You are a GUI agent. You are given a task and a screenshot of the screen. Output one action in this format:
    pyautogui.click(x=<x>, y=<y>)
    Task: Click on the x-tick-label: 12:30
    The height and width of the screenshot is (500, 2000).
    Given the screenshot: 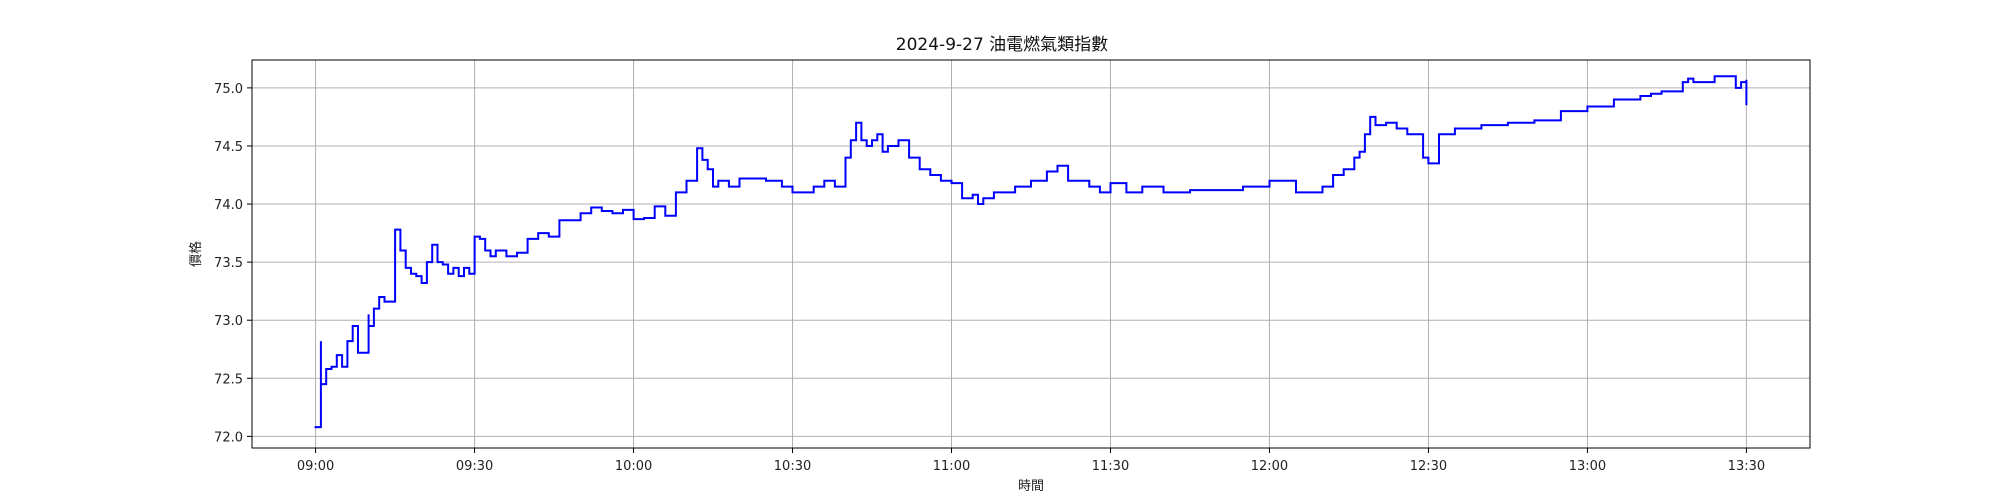 What is the action you would take?
    pyautogui.click(x=1428, y=466)
    